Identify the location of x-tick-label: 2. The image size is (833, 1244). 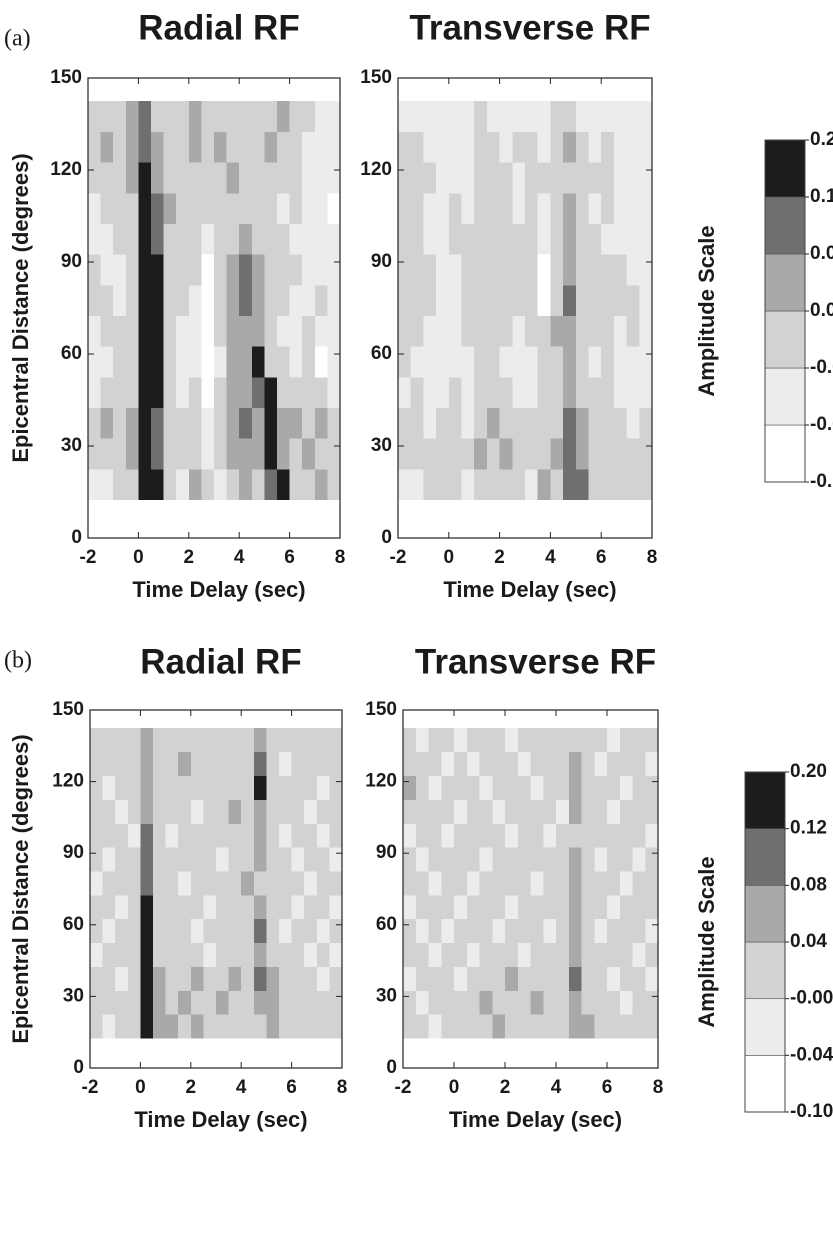
(189, 557).